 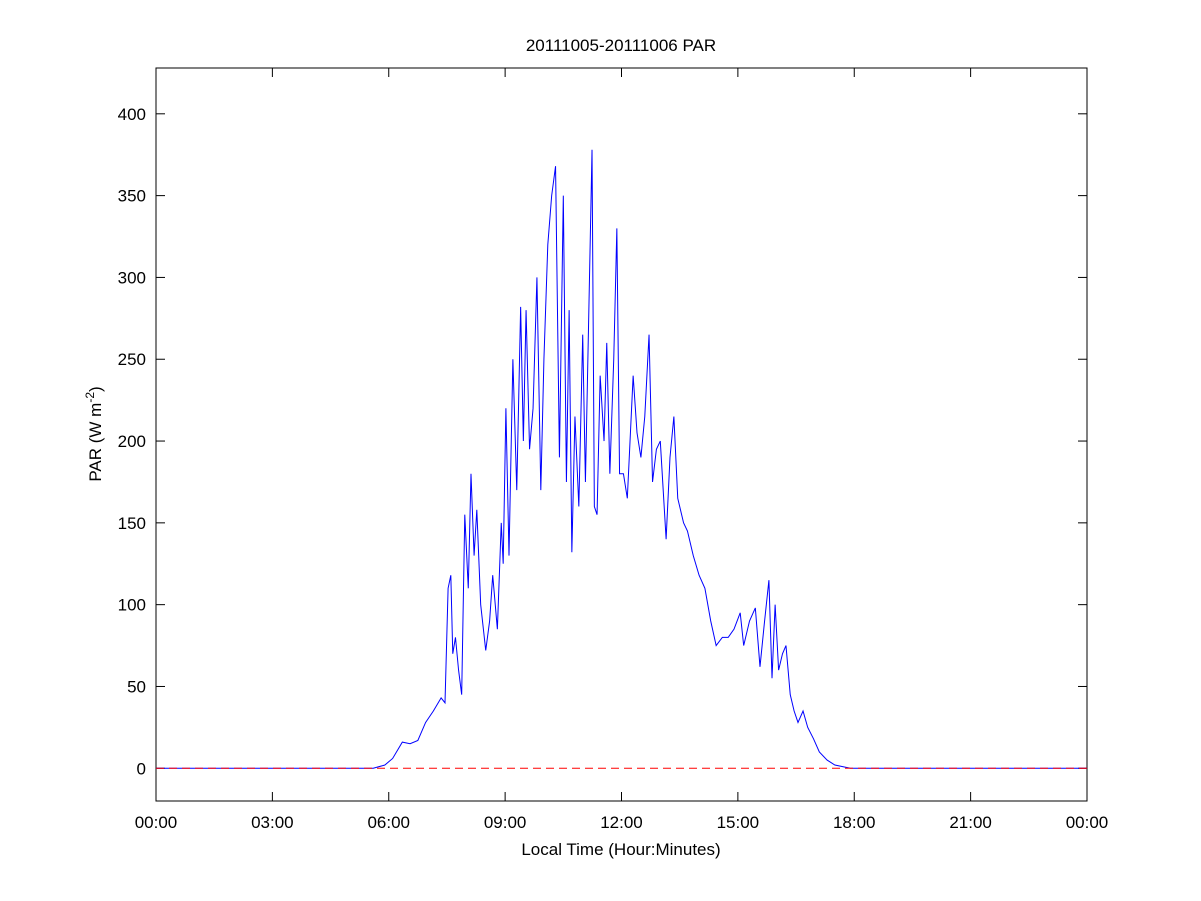 I want to click on y-tick-label: 200, so click(x=132, y=441).